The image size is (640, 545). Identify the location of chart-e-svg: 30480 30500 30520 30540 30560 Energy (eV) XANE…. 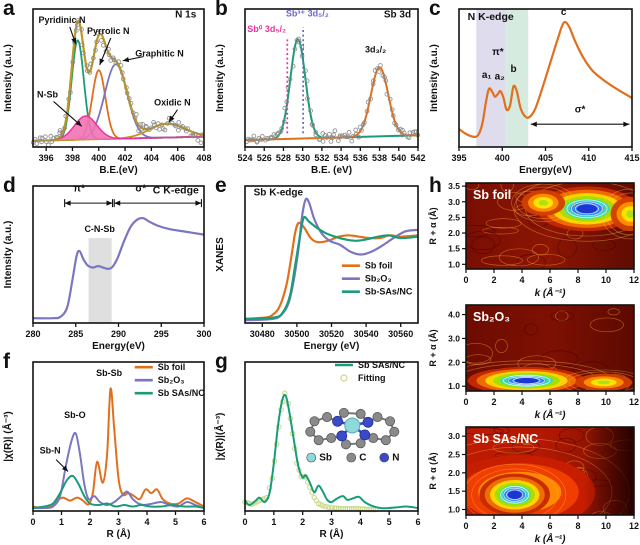
(317, 268).